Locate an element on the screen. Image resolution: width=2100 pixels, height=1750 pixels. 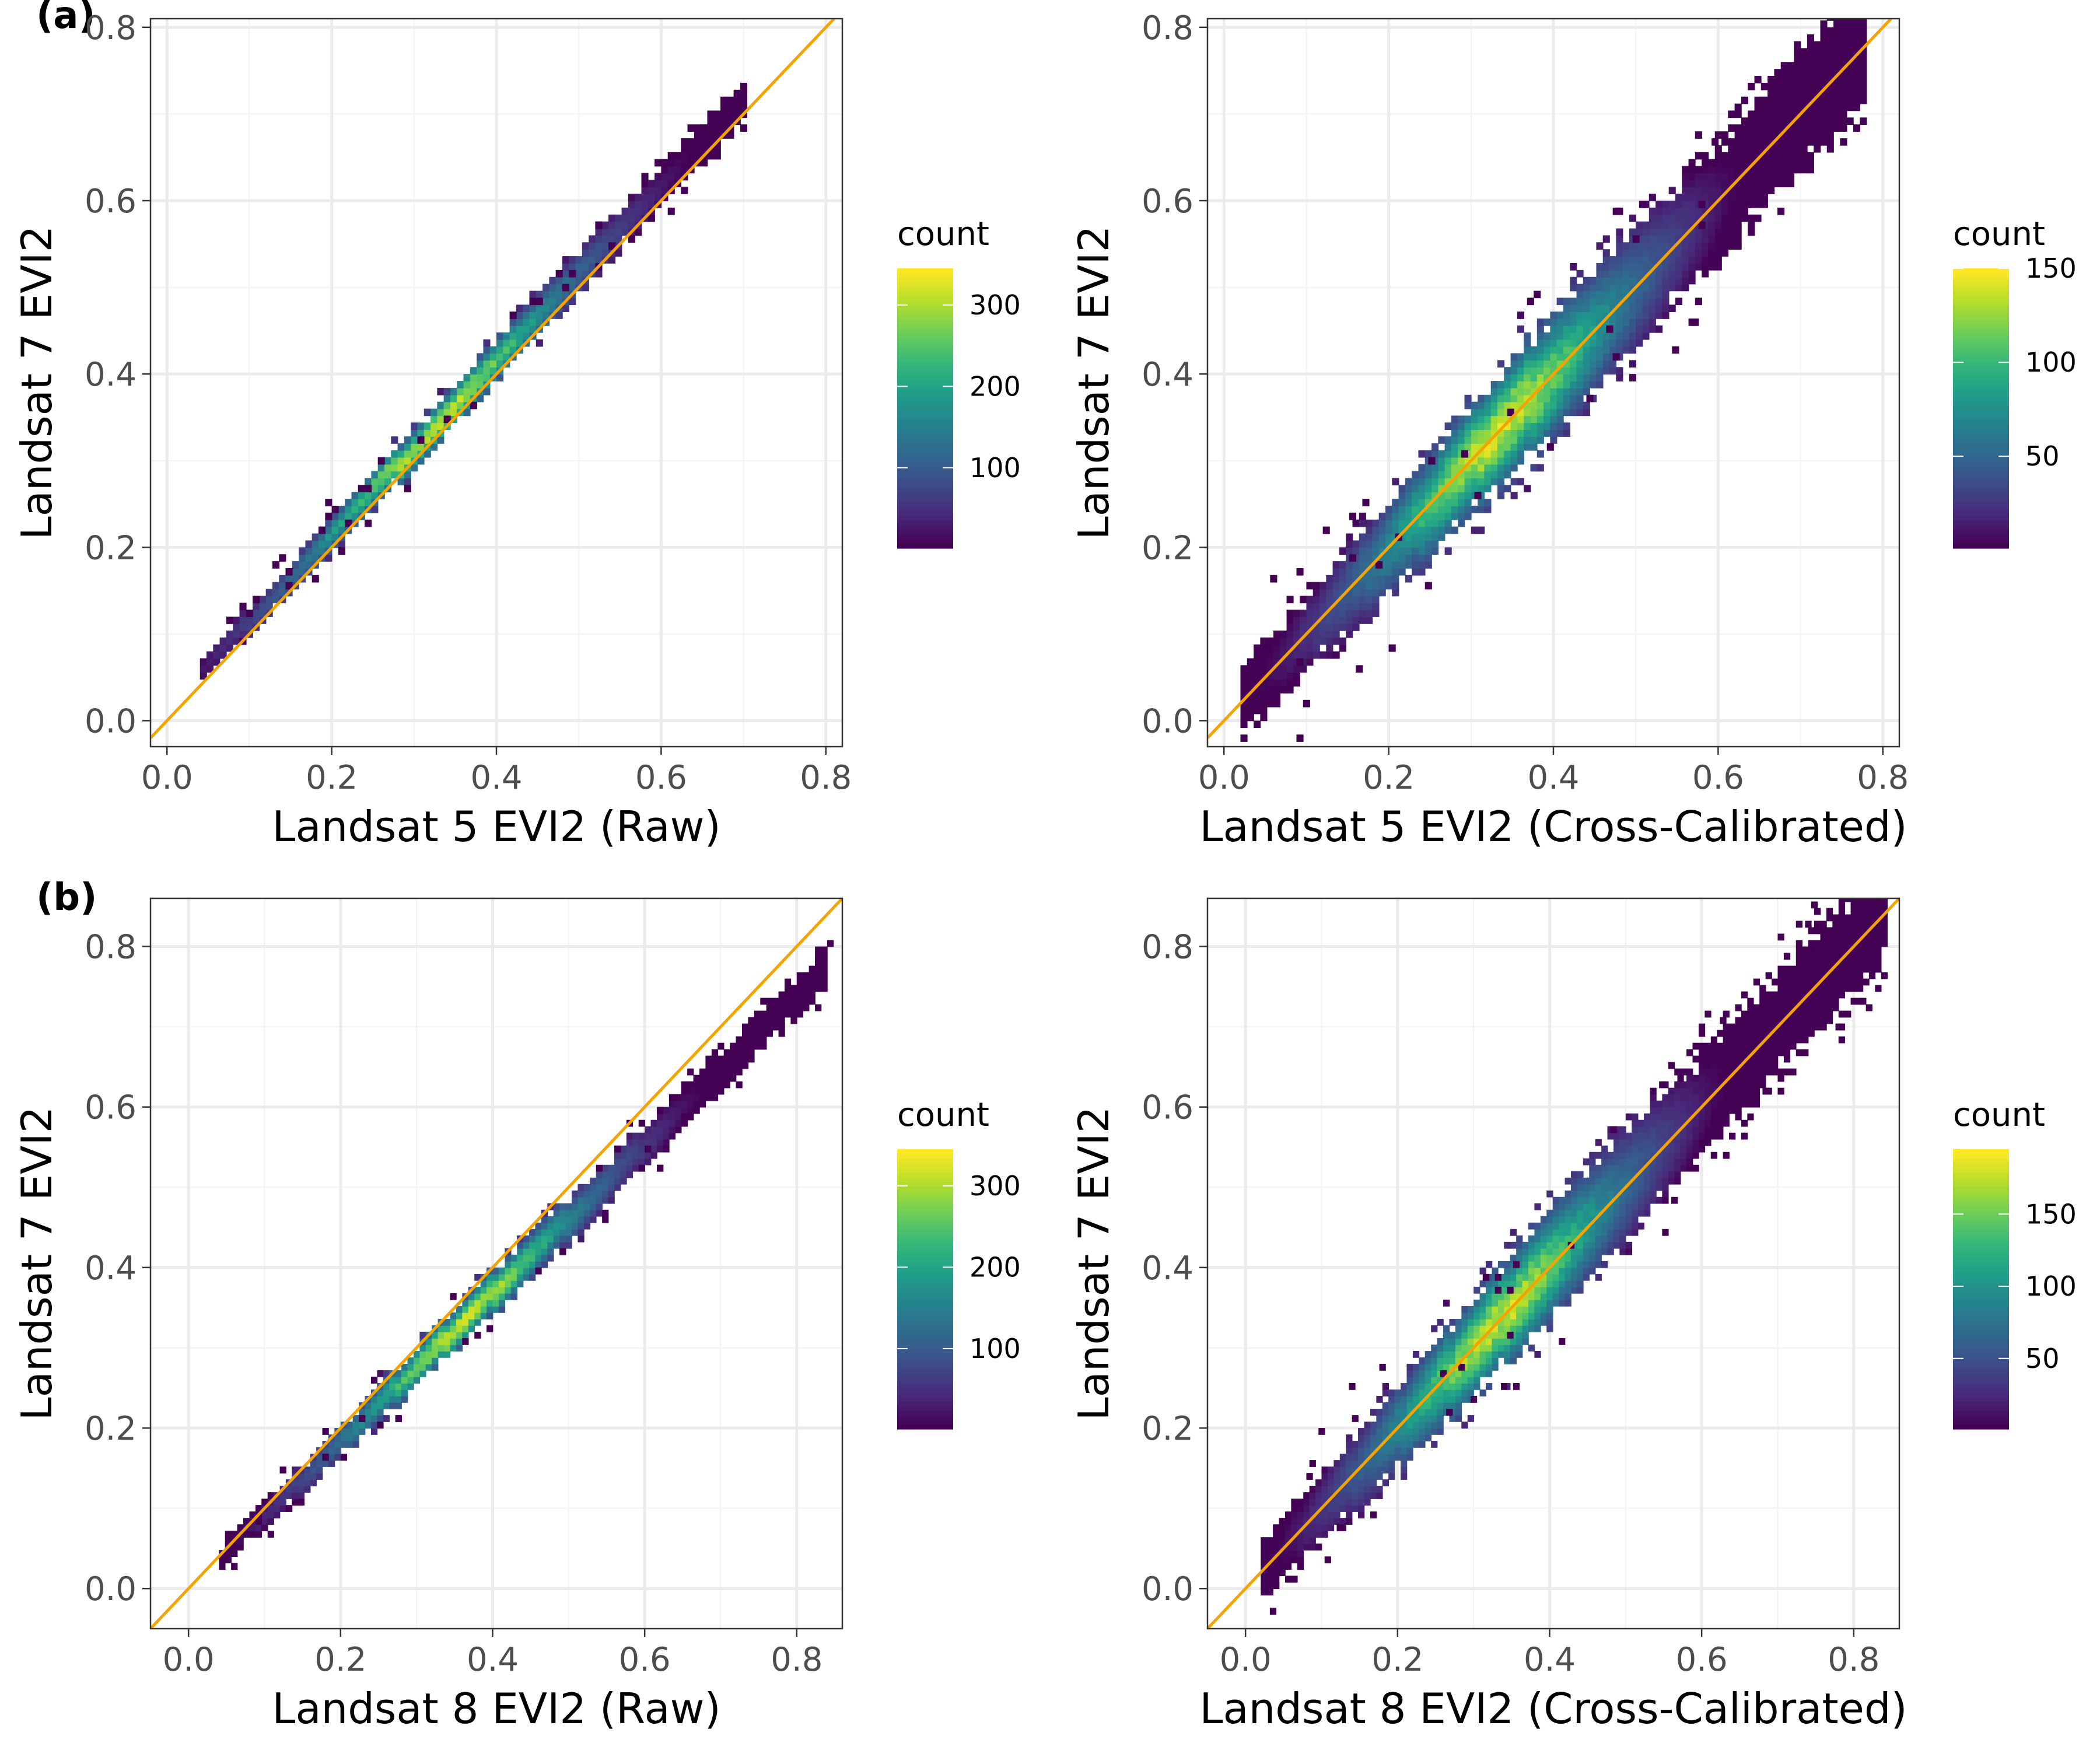
colorbar-tick-label: 100 is located at coordinates (2051, 1286).